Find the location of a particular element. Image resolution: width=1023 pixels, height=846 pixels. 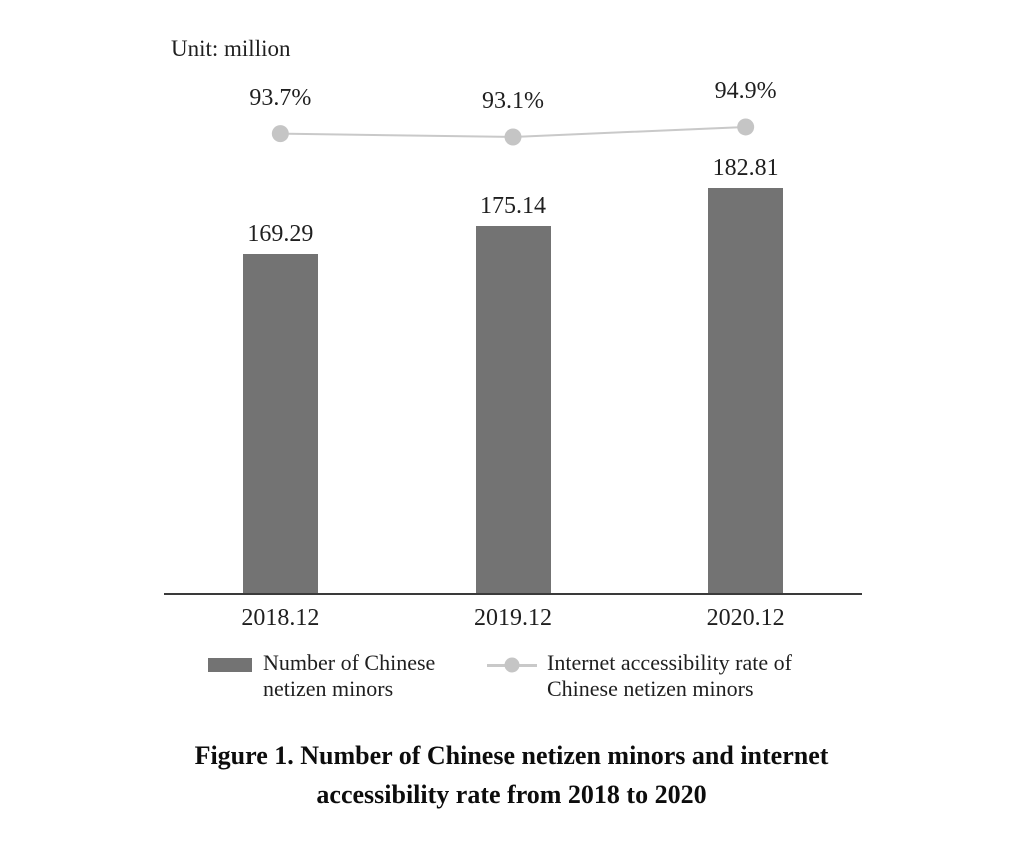

line-point-2018.12 is located at coordinates (280, 134).